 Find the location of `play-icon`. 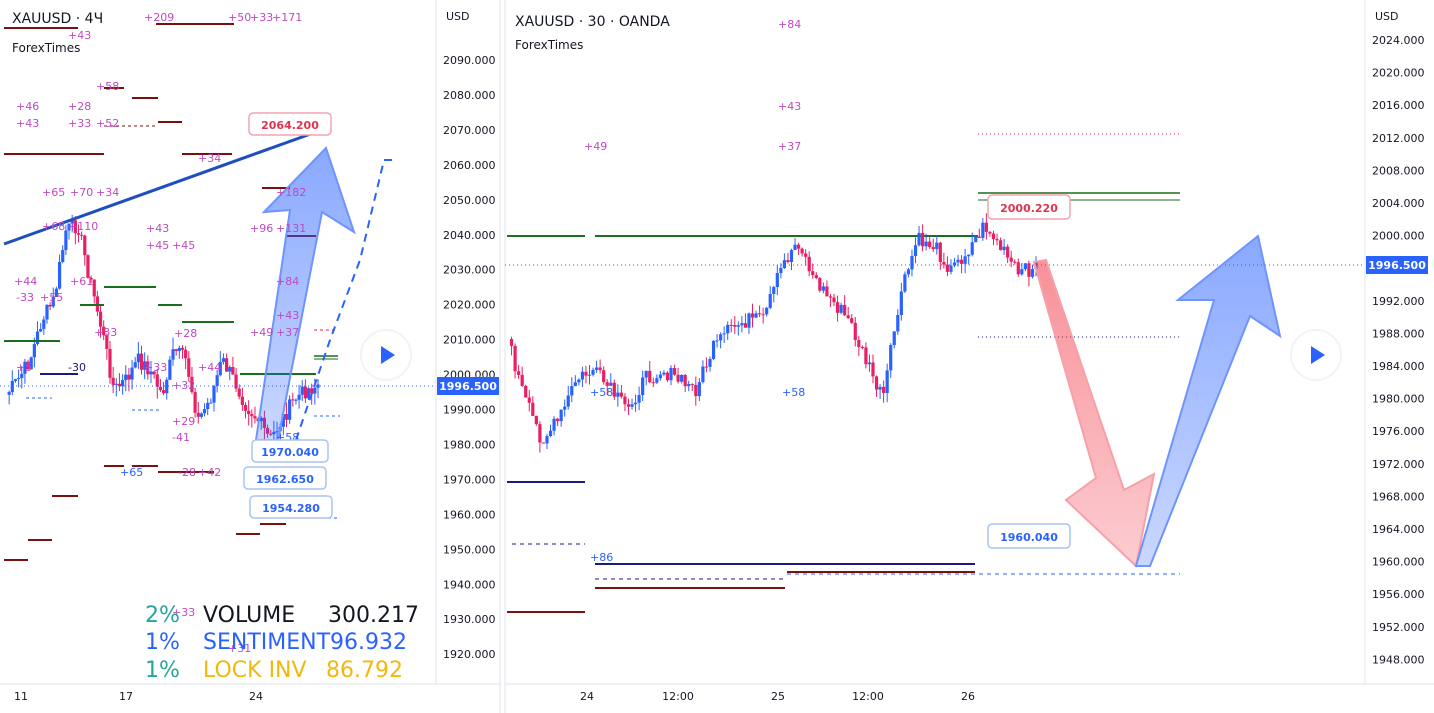

play-icon is located at coordinates (1318, 355).